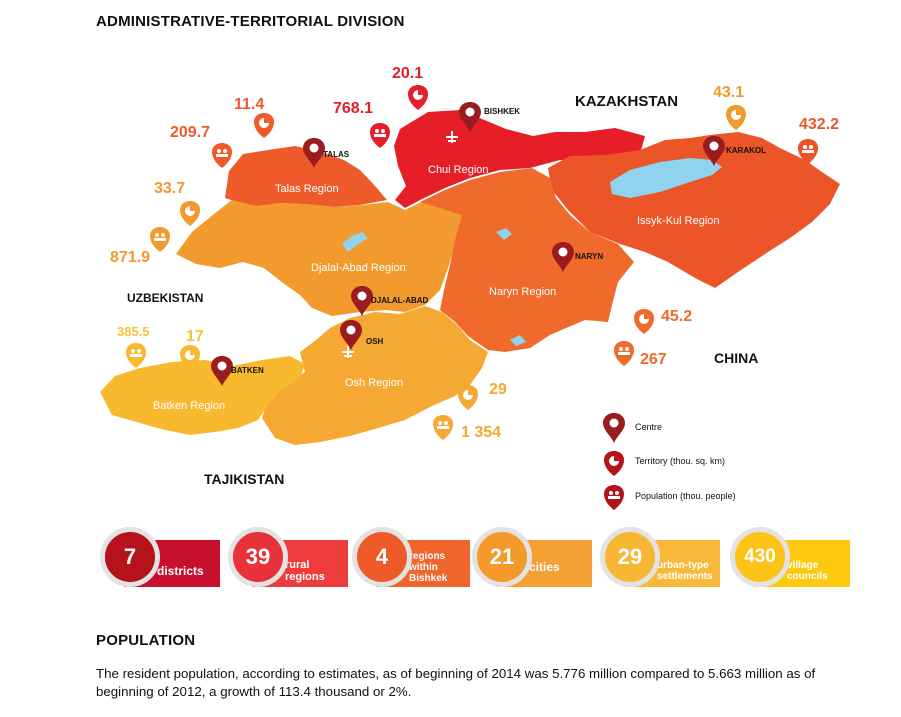 The height and width of the screenshot is (717, 901). Describe the element at coordinates (355, 242) in the screenshot. I see `lake-toktogul` at that location.